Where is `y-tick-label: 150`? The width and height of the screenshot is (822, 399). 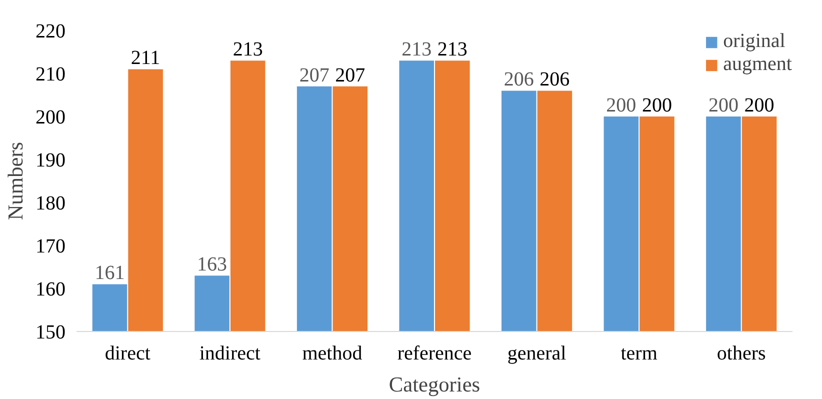 y-tick-label: 150 is located at coordinates (51, 333).